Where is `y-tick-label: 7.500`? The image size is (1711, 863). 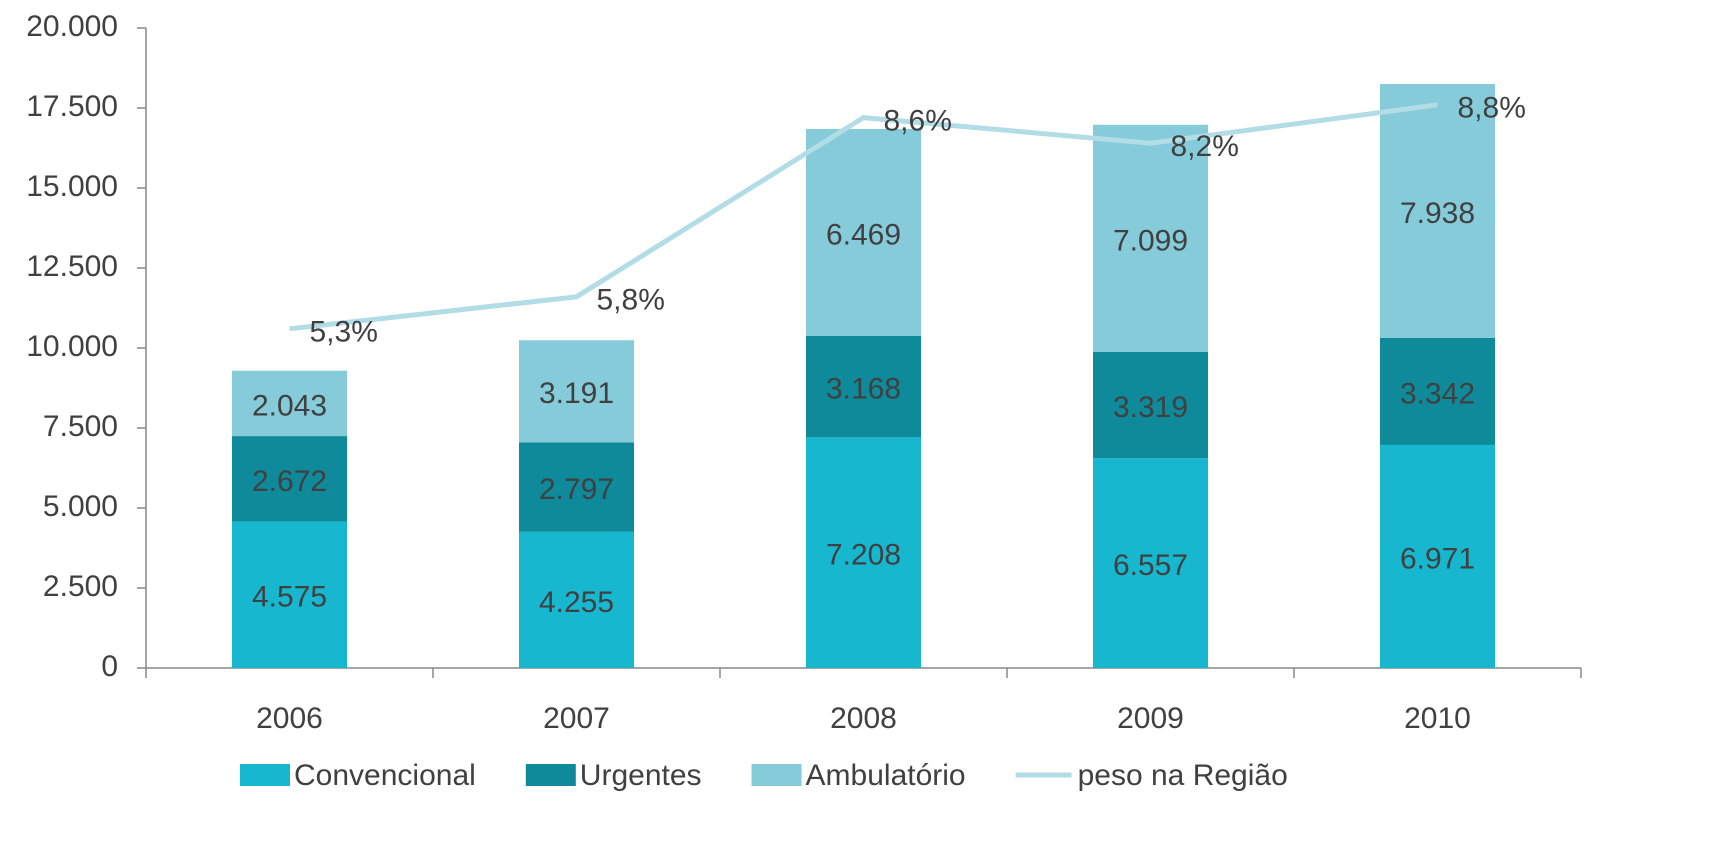 y-tick-label: 7.500 is located at coordinates (80, 426).